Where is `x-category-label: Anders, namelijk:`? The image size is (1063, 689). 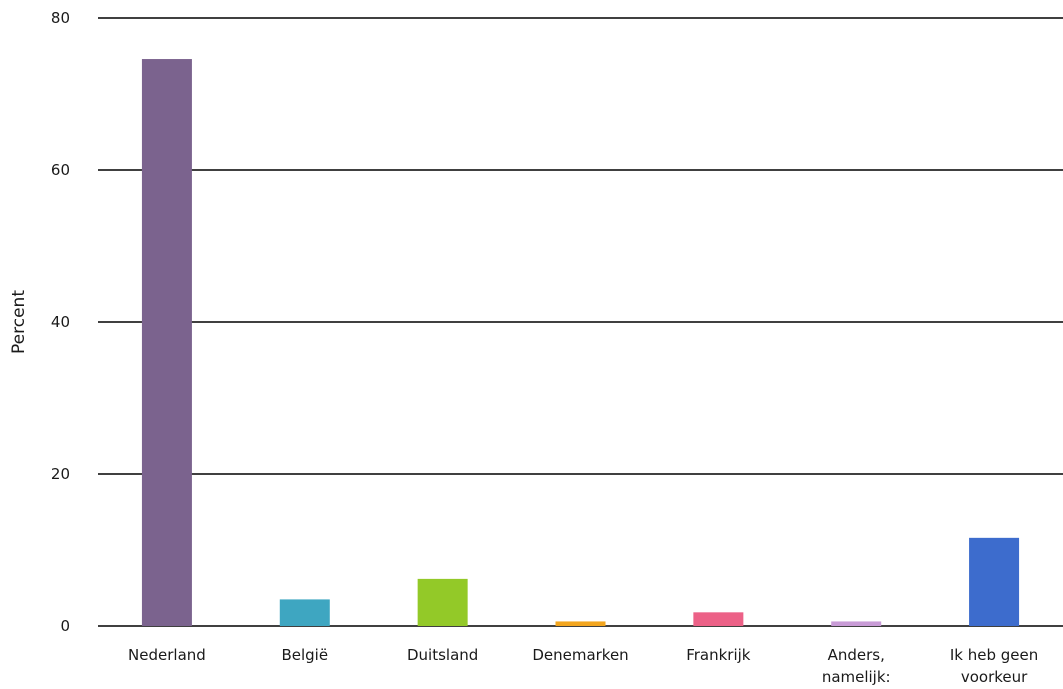
x-category-label: Anders, namelijk: is located at coordinates (856, 666).